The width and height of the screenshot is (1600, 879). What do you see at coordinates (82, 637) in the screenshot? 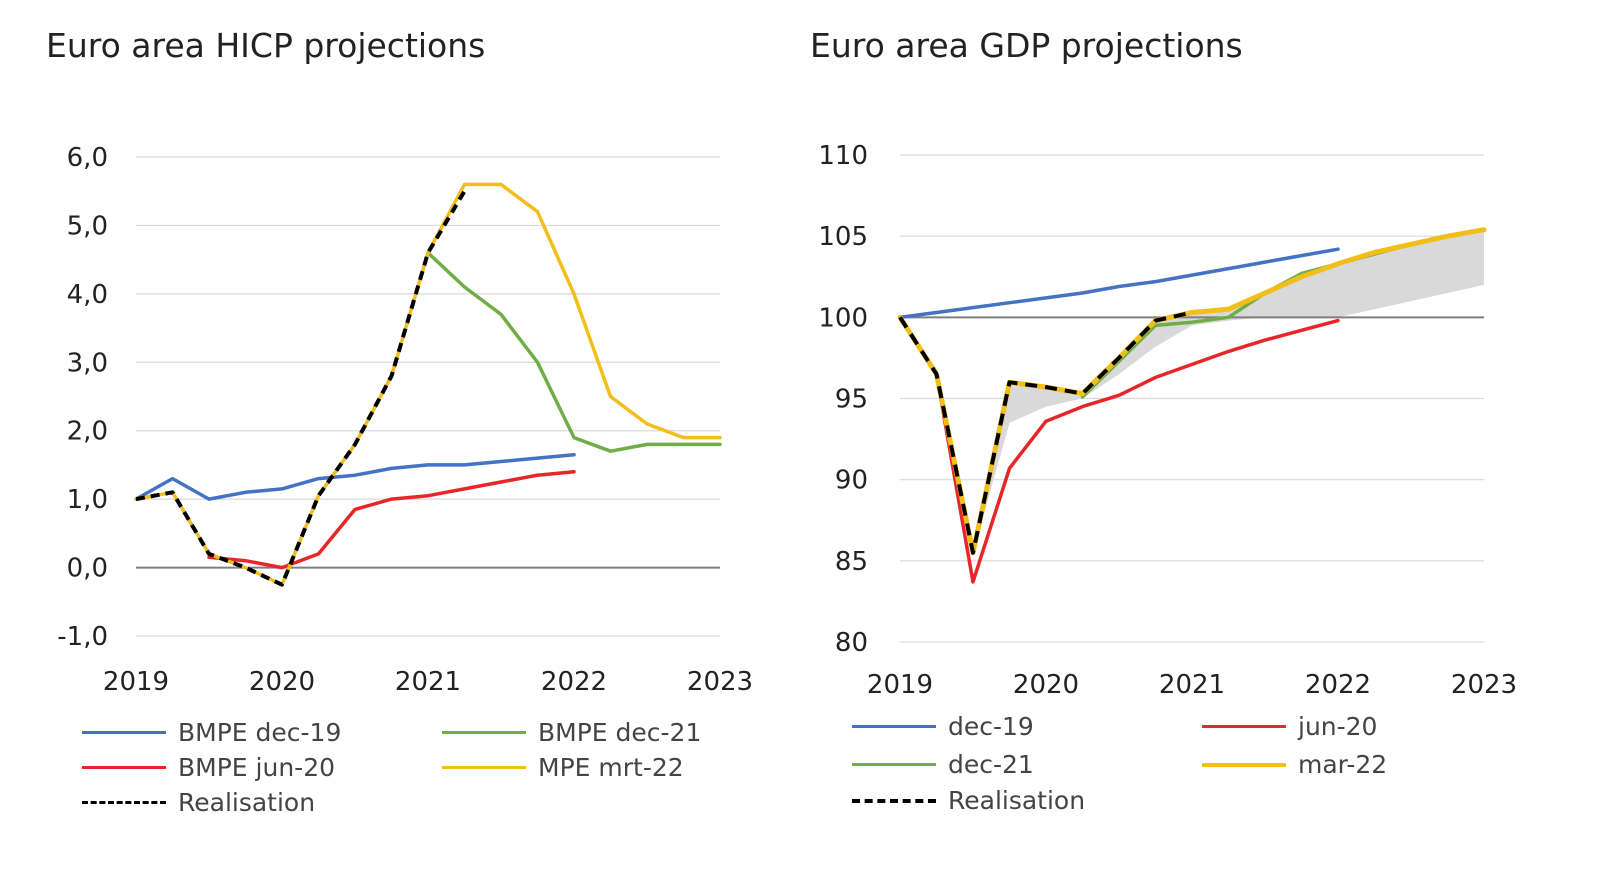
I see `y-tick-label: -1,0` at bounding box center [82, 637].